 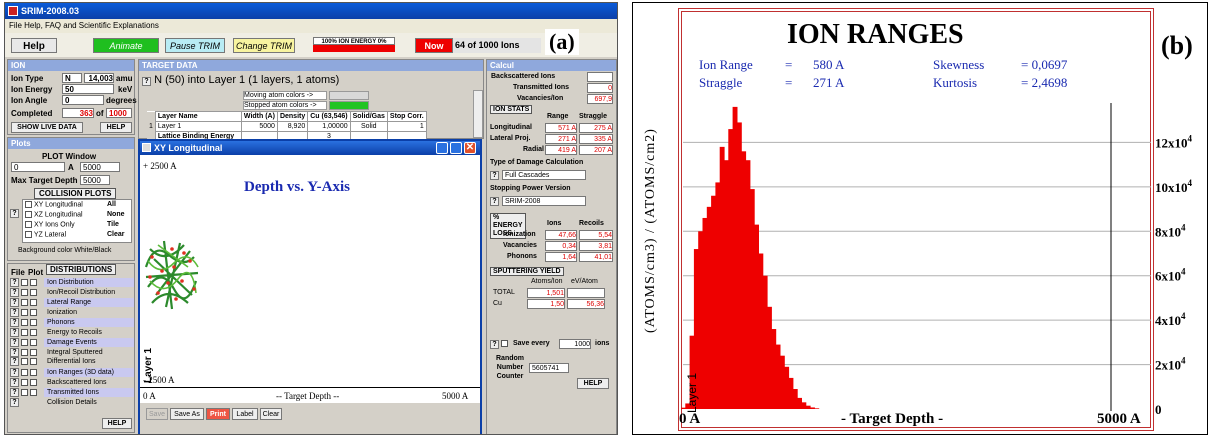 What do you see at coordinates (544, 175) in the screenshot?
I see `damage-select: Full Cascades` at bounding box center [544, 175].